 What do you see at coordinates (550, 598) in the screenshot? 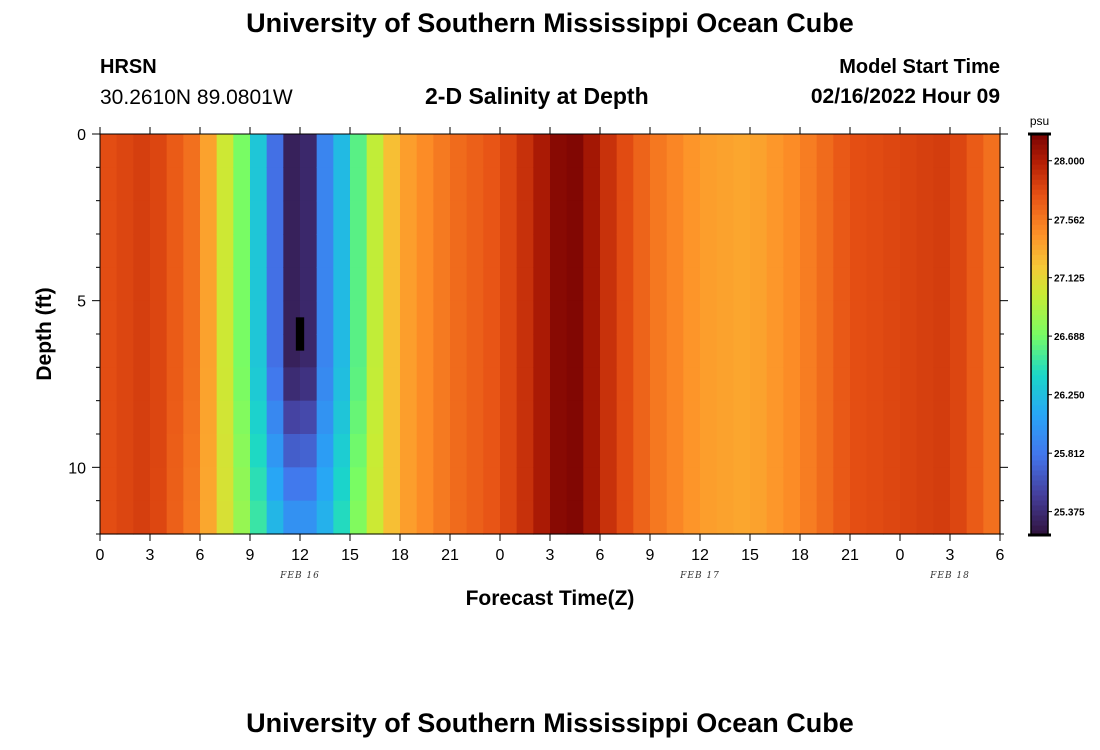
I see `x-axis-label: Forecast Time(Z)` at bounding box center [550, 598].